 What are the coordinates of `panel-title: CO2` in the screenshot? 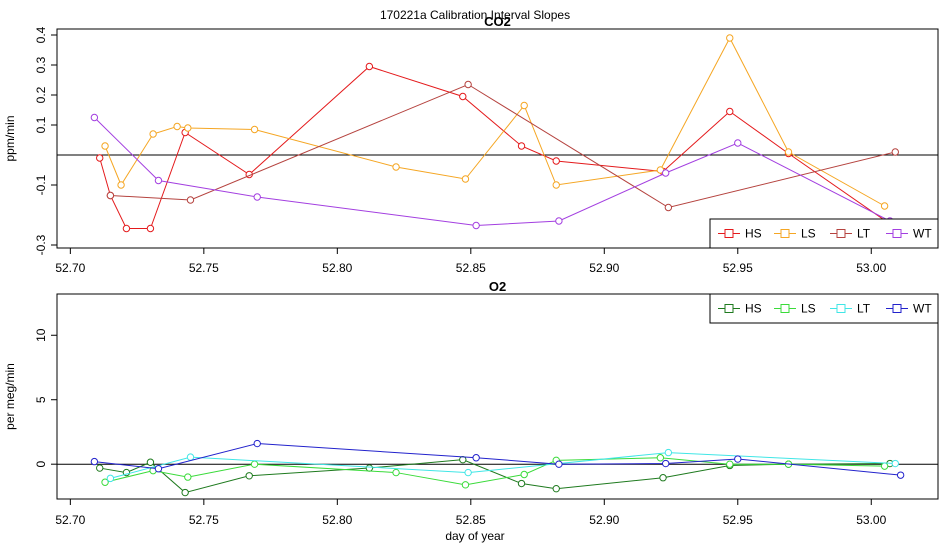 It's located at (497, 21).